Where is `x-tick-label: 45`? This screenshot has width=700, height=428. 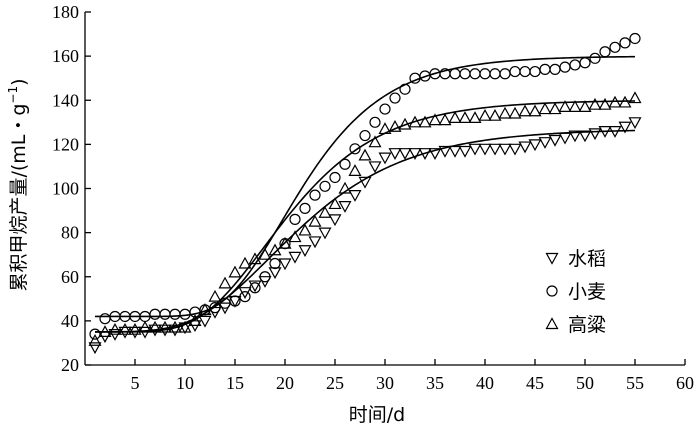 x-tick-label: 45 is located at coordinates (535, 383).